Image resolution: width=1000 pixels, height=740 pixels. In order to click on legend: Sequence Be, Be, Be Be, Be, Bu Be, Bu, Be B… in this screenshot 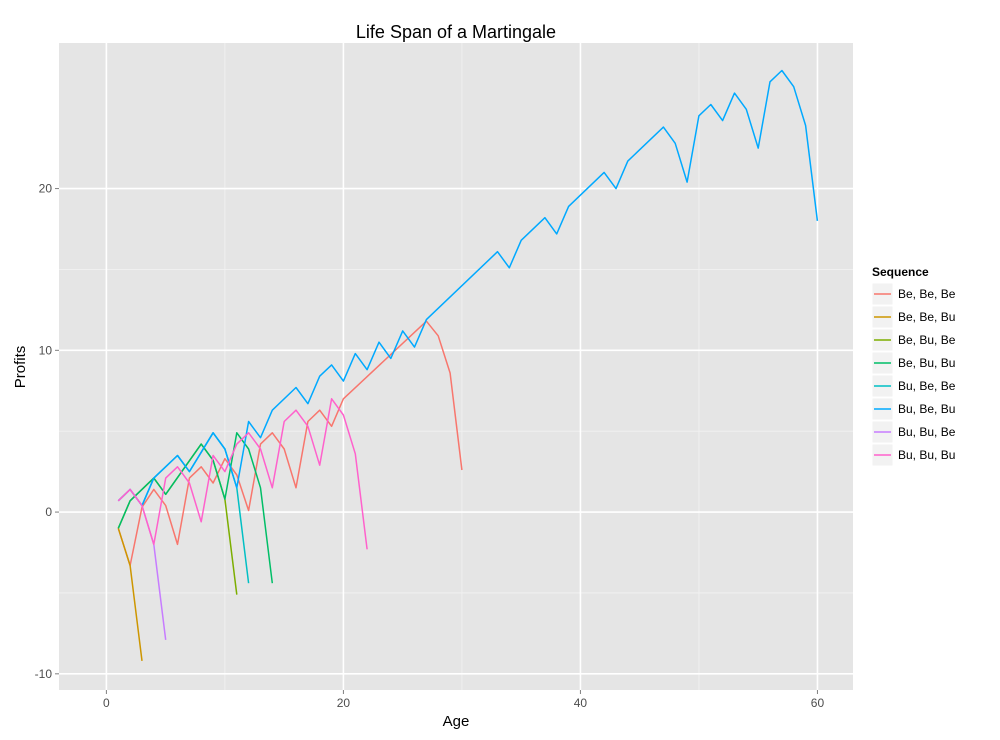, I will do `click(913, 366)`.